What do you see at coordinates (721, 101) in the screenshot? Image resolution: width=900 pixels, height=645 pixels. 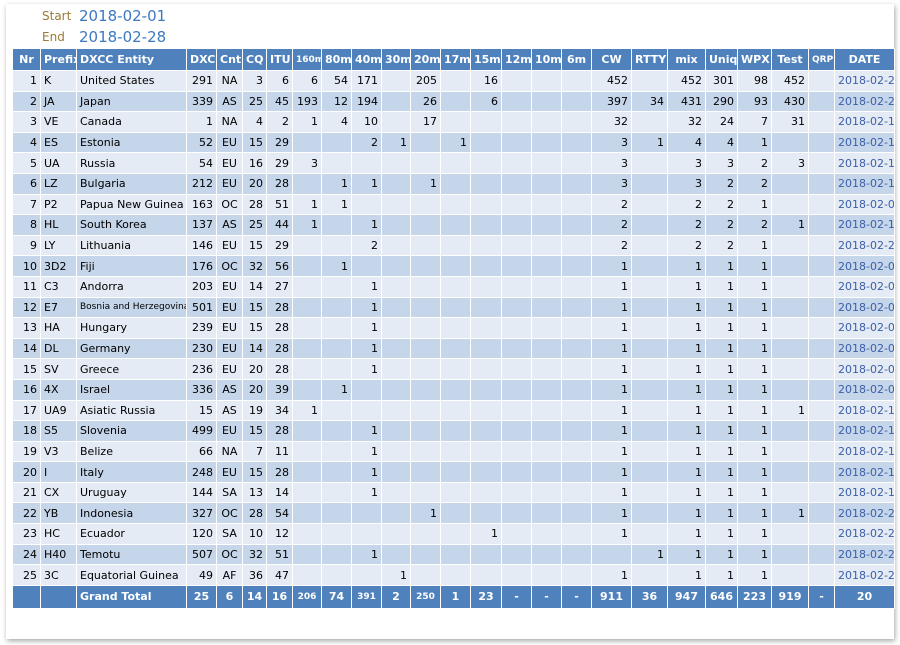 I see `value-cell: 290` at bounding box center [721, 101].